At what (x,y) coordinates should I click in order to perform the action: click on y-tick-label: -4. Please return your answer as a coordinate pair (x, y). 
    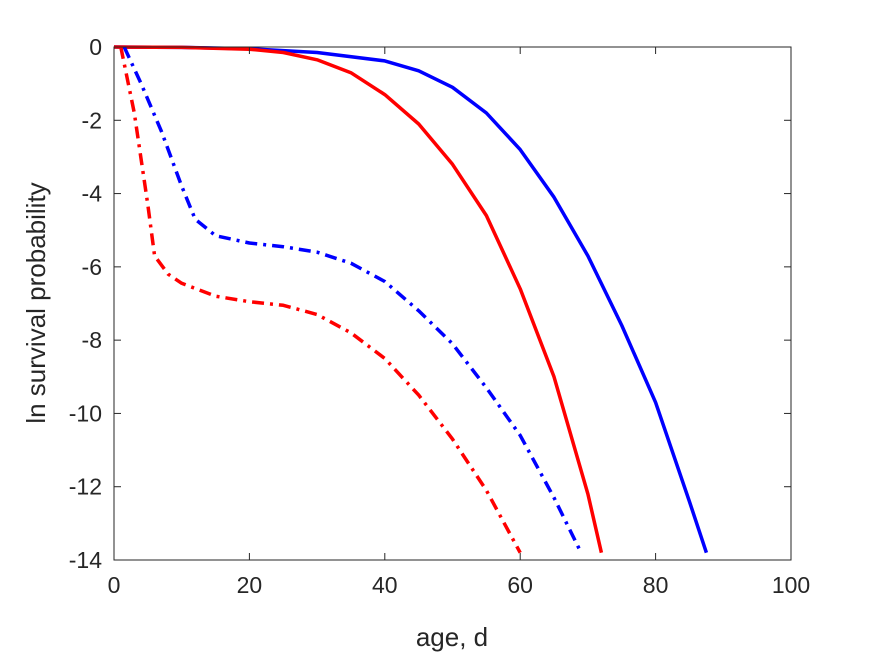
    Looking at the image, I should click on (92, 194).